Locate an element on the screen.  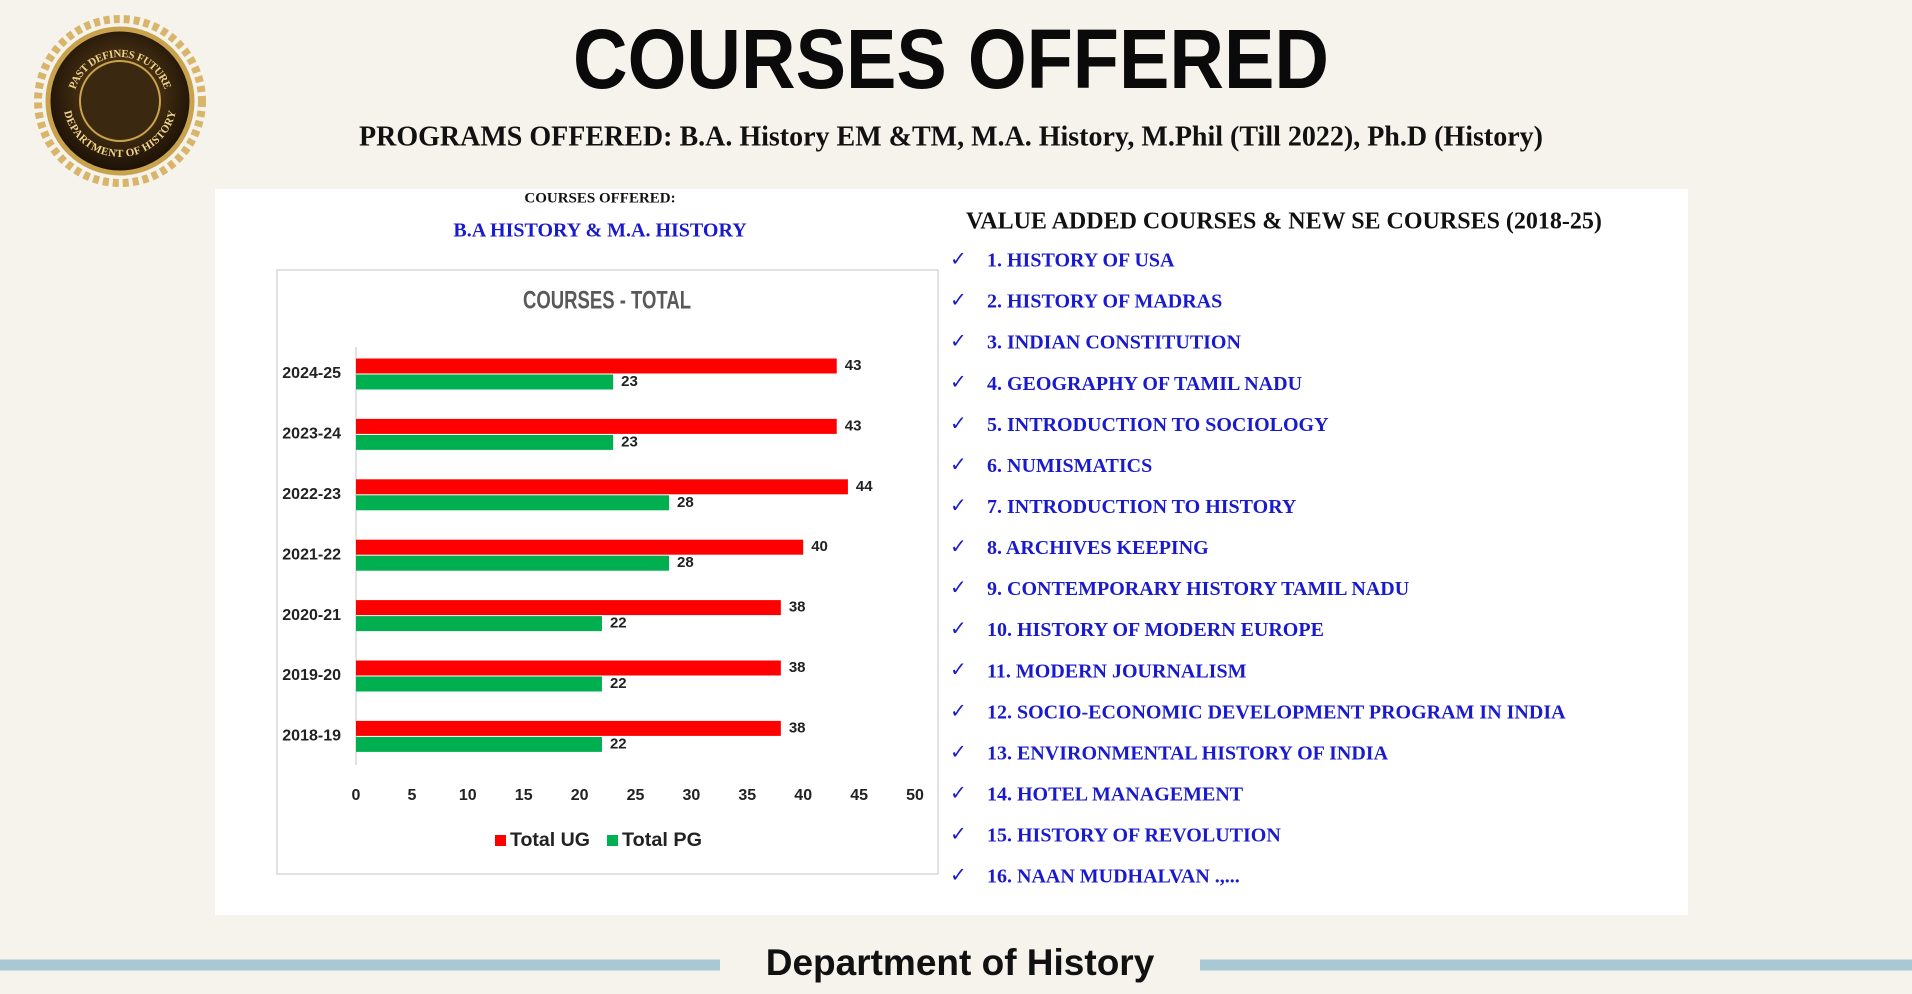
panel-label: COURSES OFFERED: is located at coordinates (599, 198).